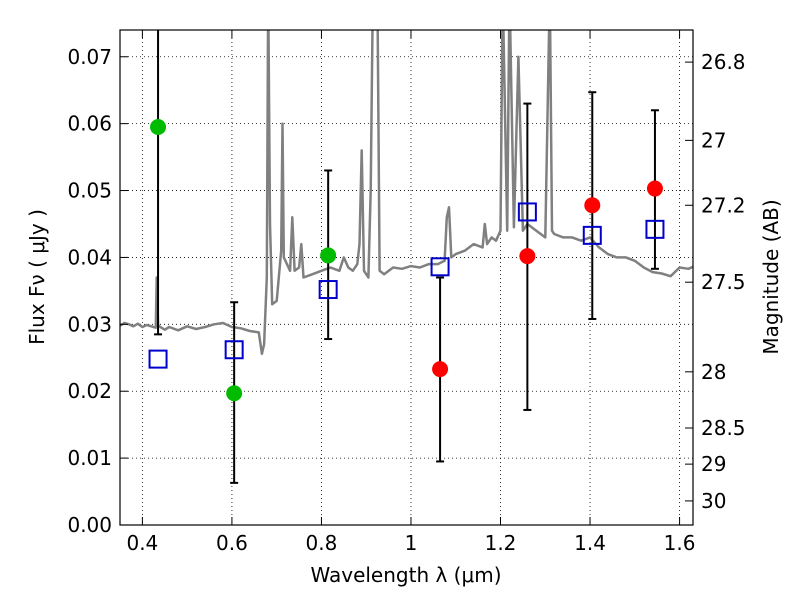 The image size is (800, 600). Describe the element at coordinates (89, 458) in the screenshot. I see `y-tick-label: 0.01` at that location.